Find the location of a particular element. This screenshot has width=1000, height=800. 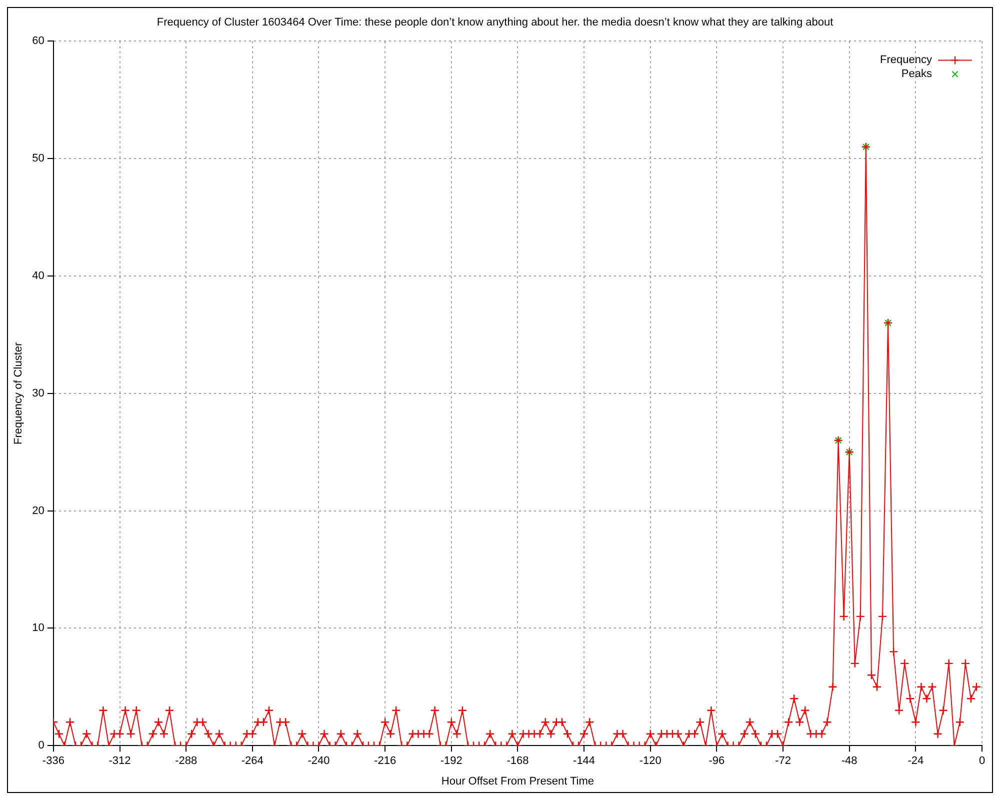

x-tick-label: -72 is located at coordinates (783, 761).